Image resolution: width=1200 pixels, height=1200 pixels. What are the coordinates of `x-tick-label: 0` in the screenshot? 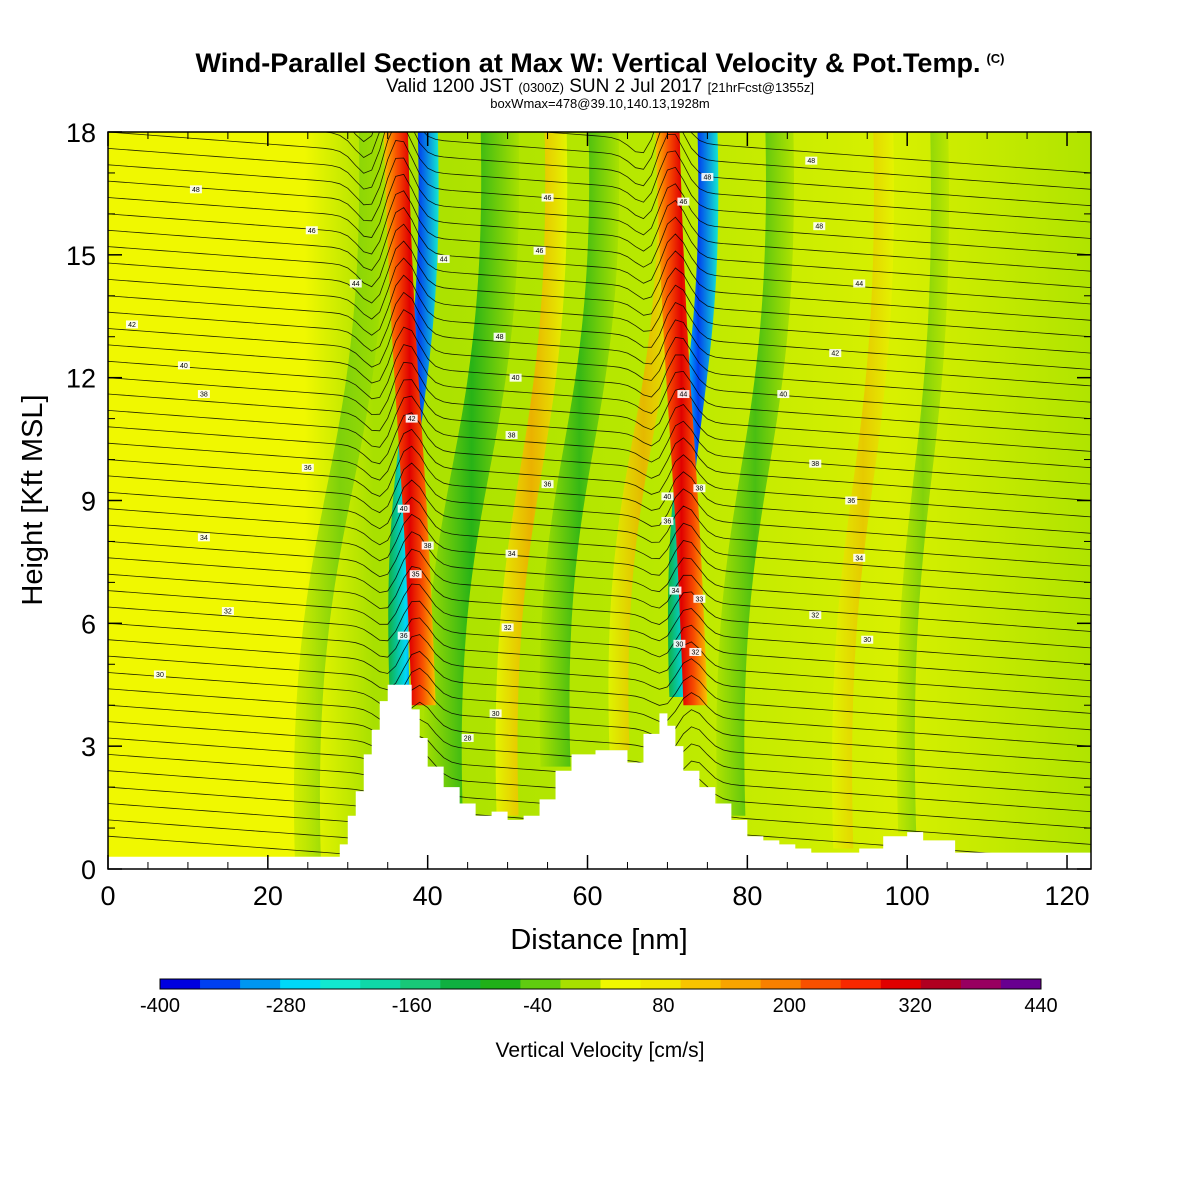 It's located at (107, 896).